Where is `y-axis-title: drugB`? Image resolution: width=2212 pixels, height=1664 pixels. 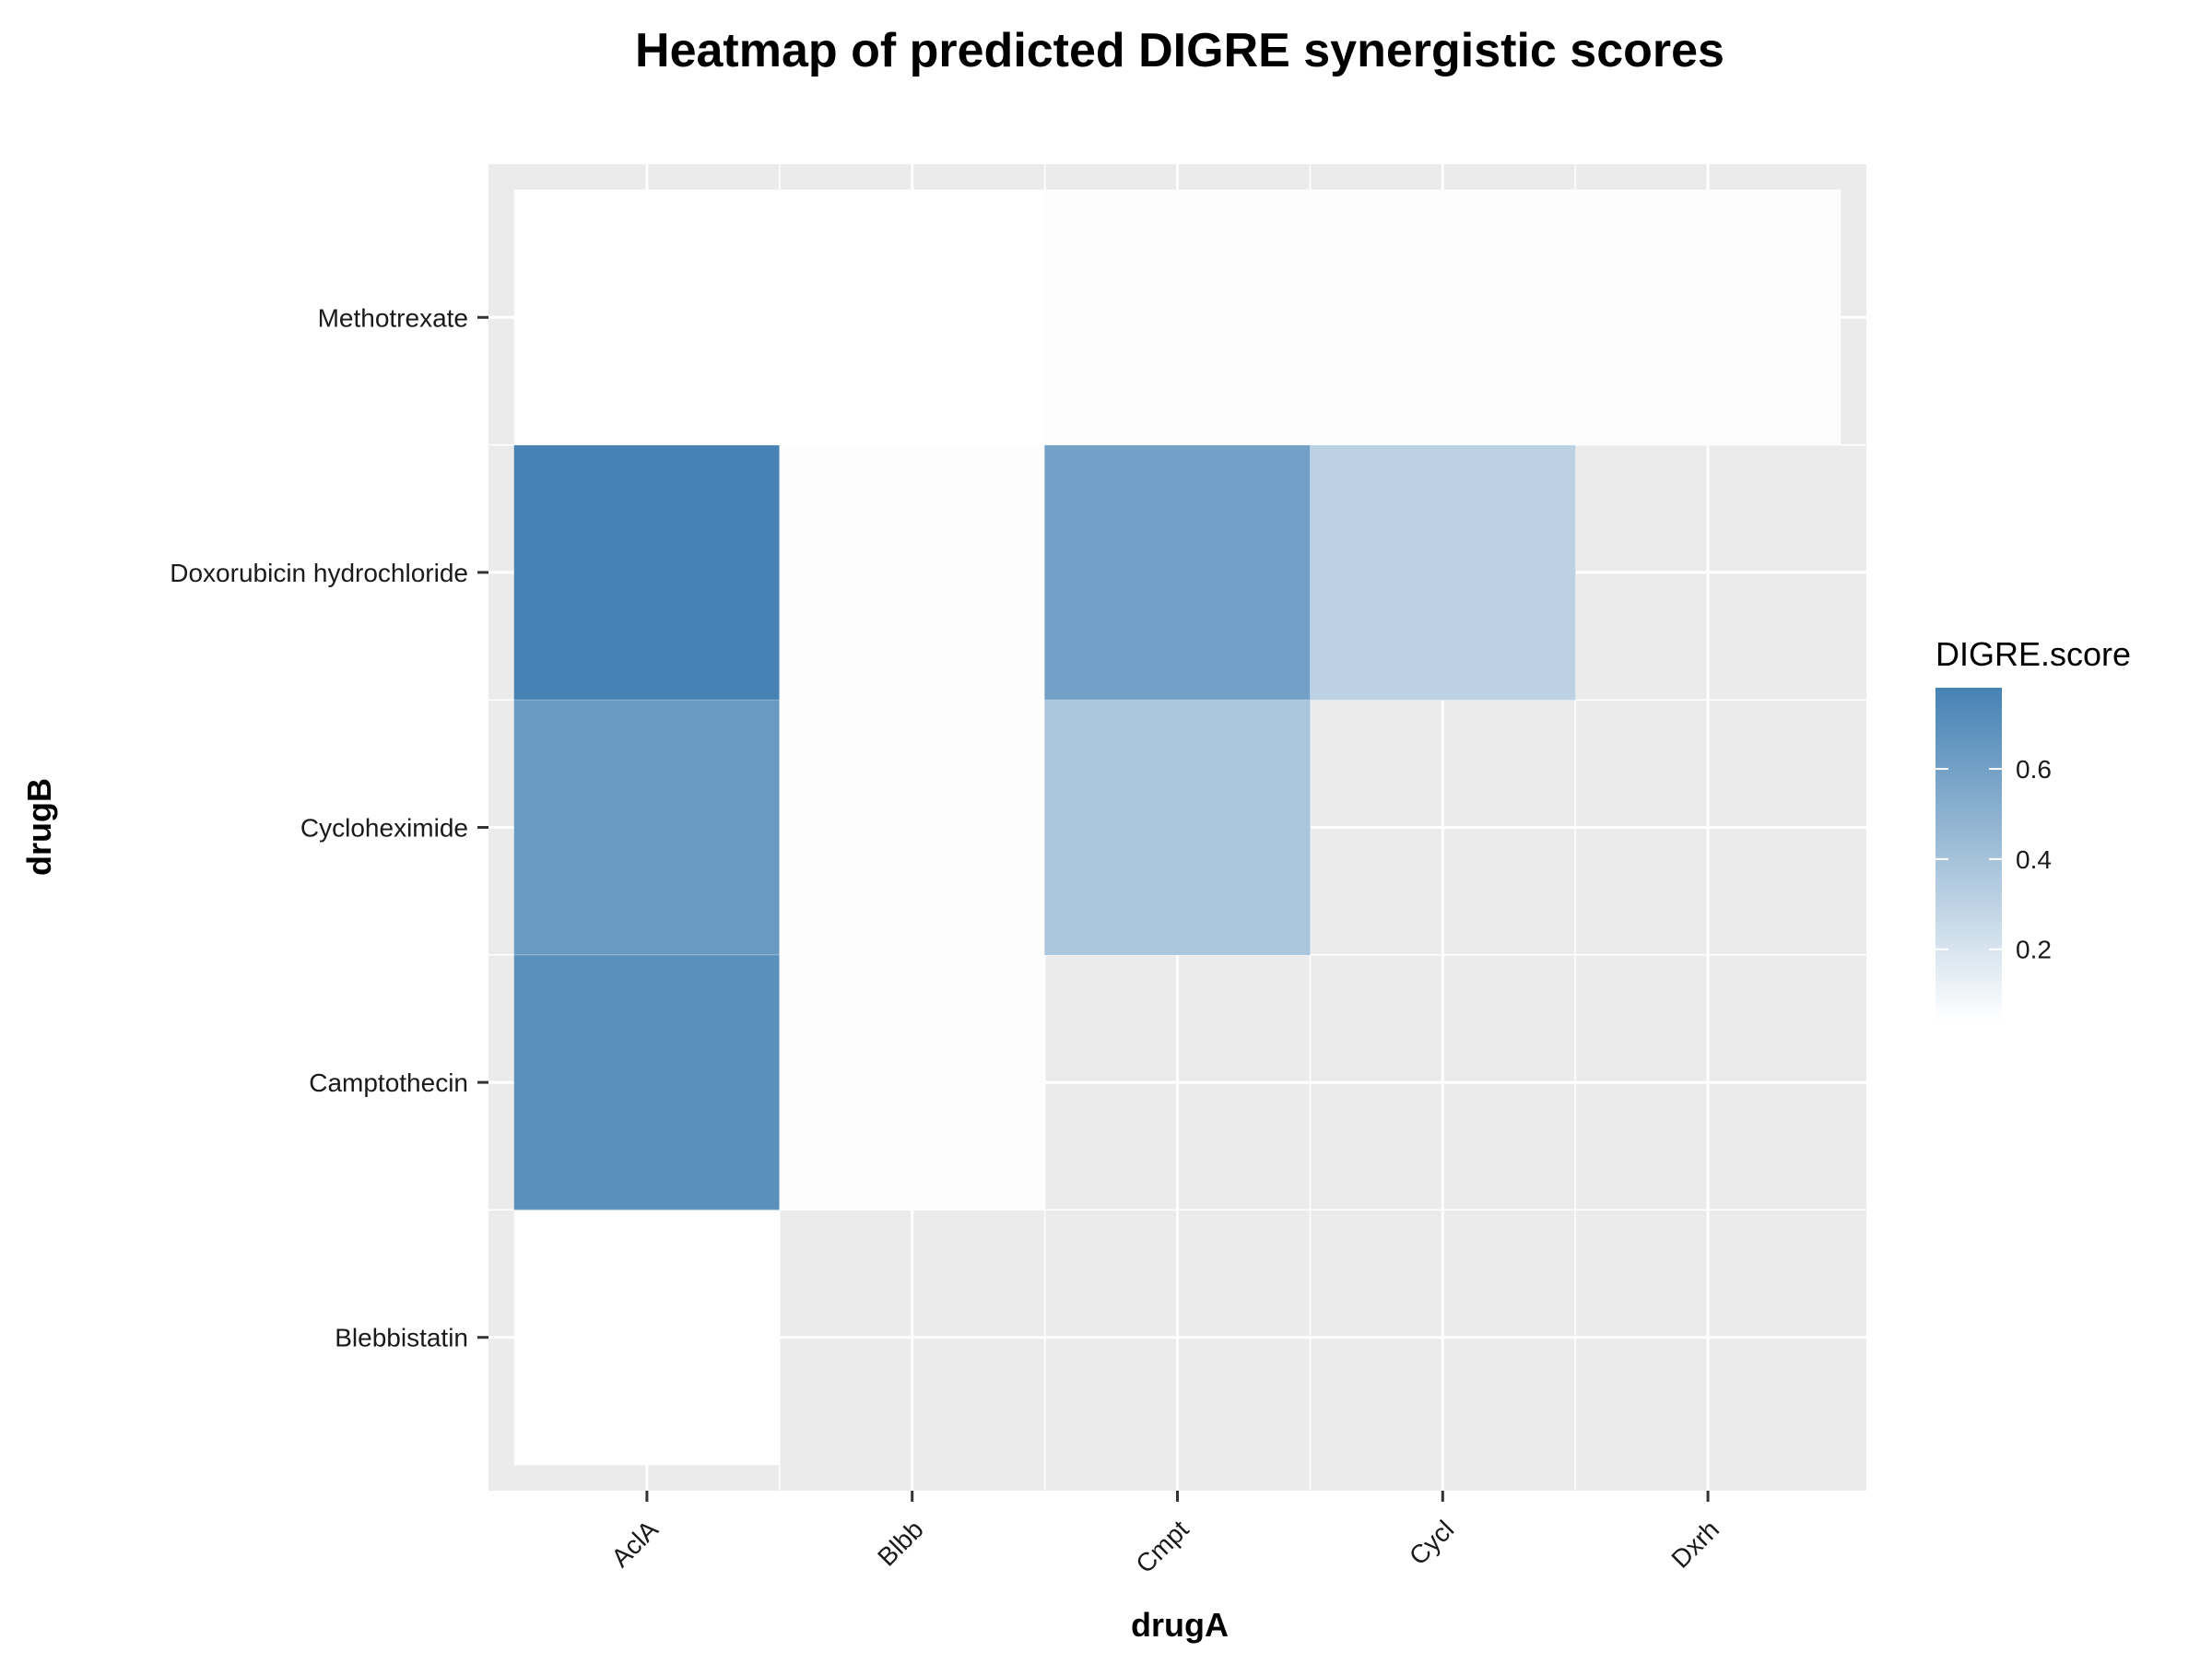
y-axis-title: drugB is located at coordinates (39, 827).